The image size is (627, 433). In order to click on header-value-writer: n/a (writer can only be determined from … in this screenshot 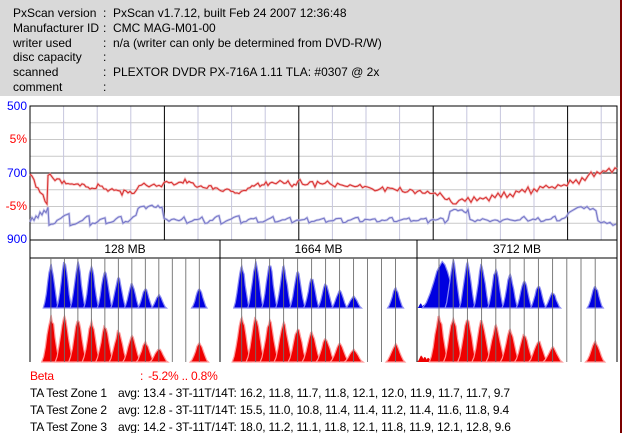, I will do `click(247, 42)`.